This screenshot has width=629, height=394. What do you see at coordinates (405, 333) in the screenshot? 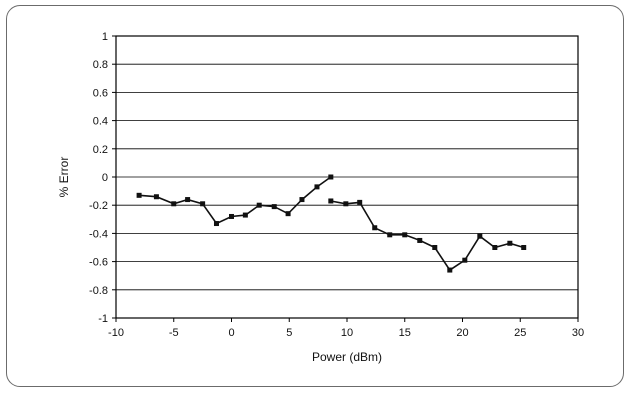
I see `x-tick-label: 15` at bounding box center [405, 333].